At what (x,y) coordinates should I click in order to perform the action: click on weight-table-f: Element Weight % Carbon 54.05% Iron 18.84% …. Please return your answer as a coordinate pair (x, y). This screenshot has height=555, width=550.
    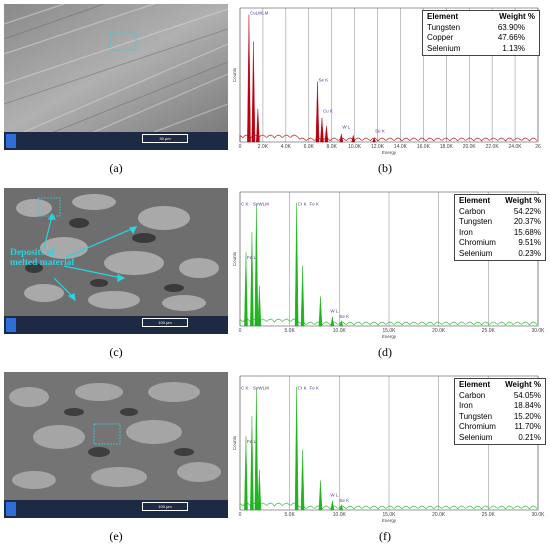
    Looking at the image, I should click on (500, 411).